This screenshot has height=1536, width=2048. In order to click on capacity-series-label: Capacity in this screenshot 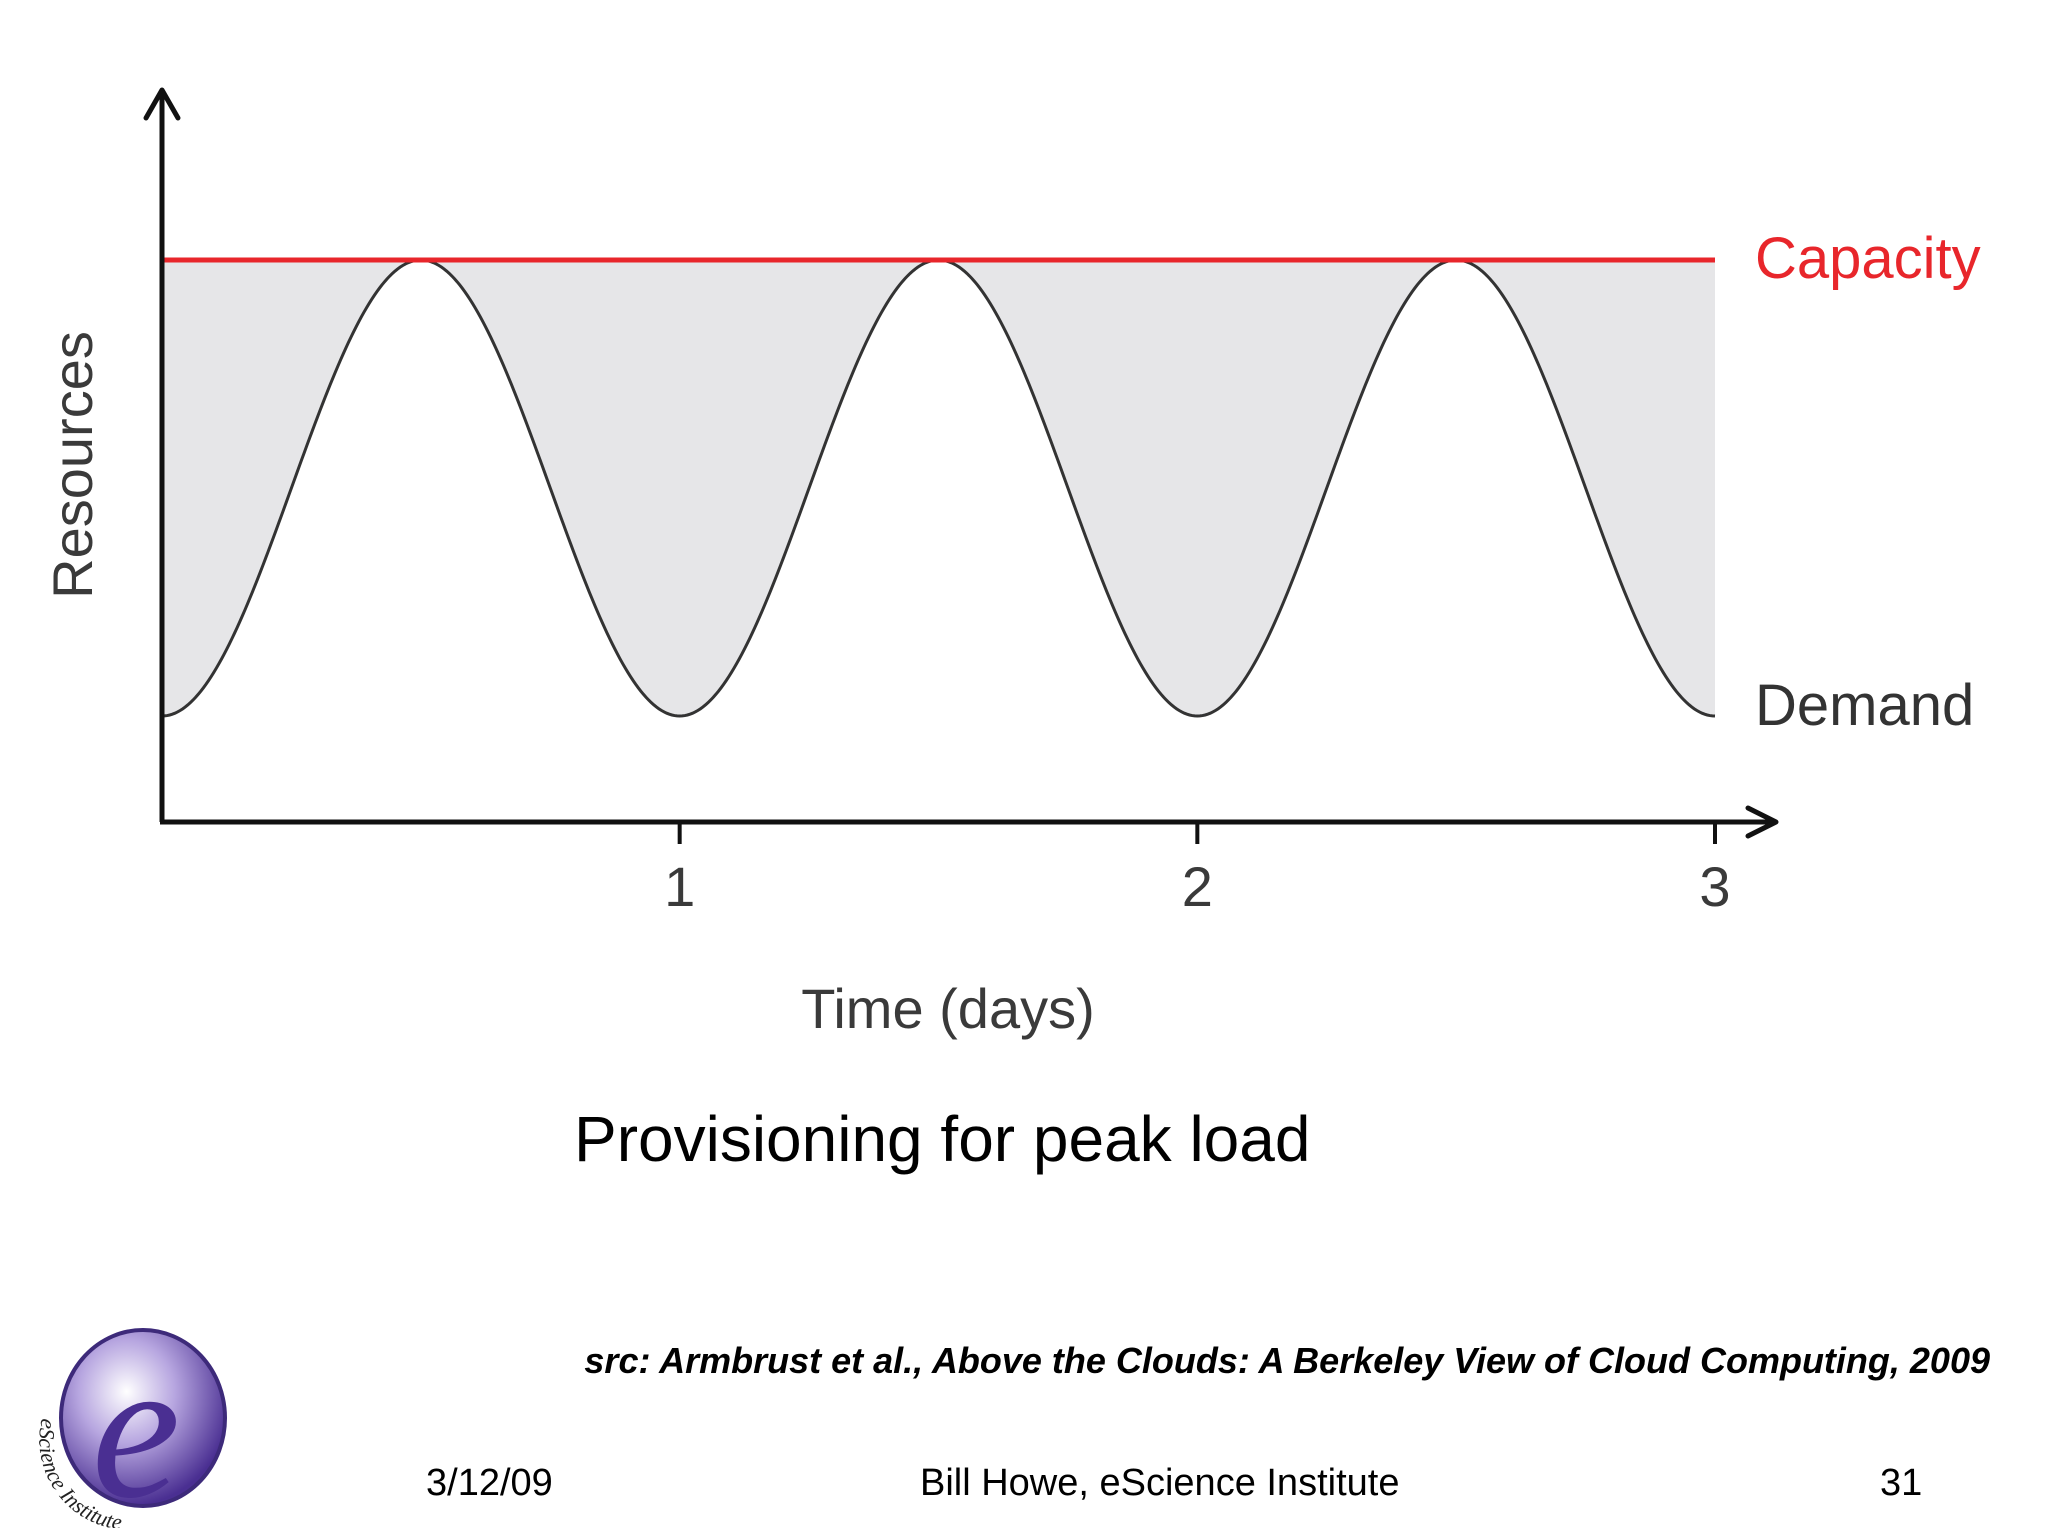, I will do `click(1868, 258)`.